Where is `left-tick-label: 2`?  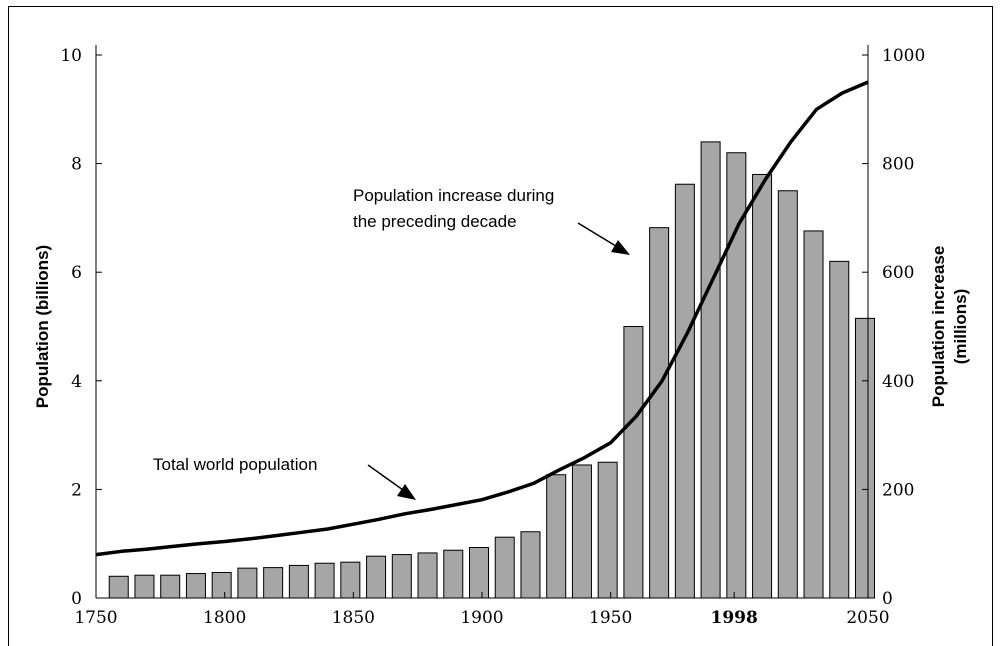 left-tick-label: 2 is located at coordinates (76, 490).